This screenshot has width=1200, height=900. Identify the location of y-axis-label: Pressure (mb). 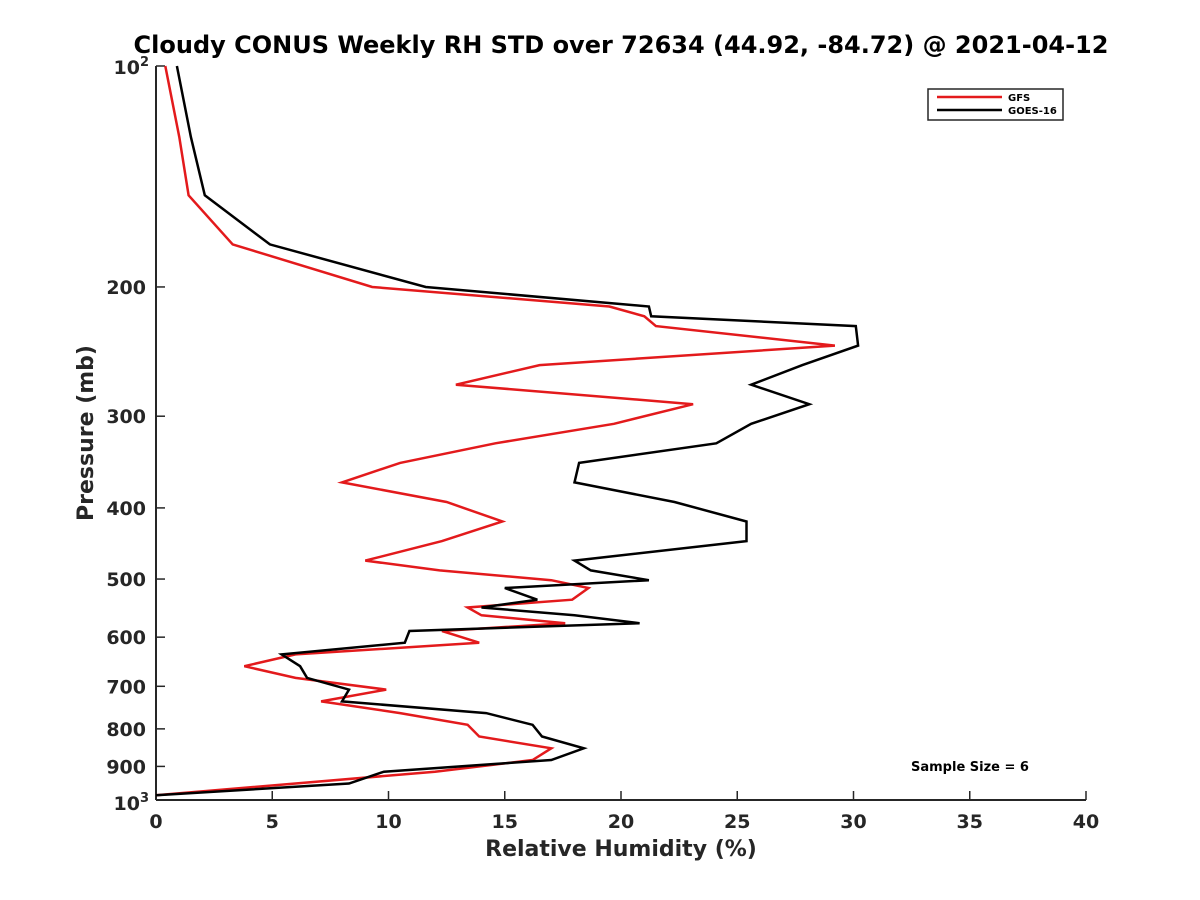
(86, 433).